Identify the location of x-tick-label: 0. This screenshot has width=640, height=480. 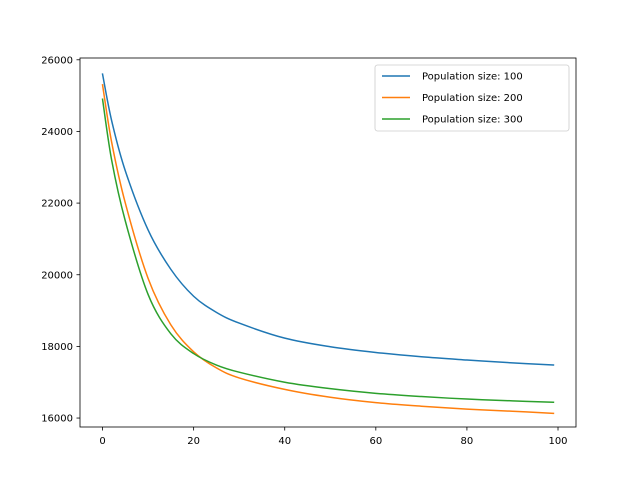
(102, 441).